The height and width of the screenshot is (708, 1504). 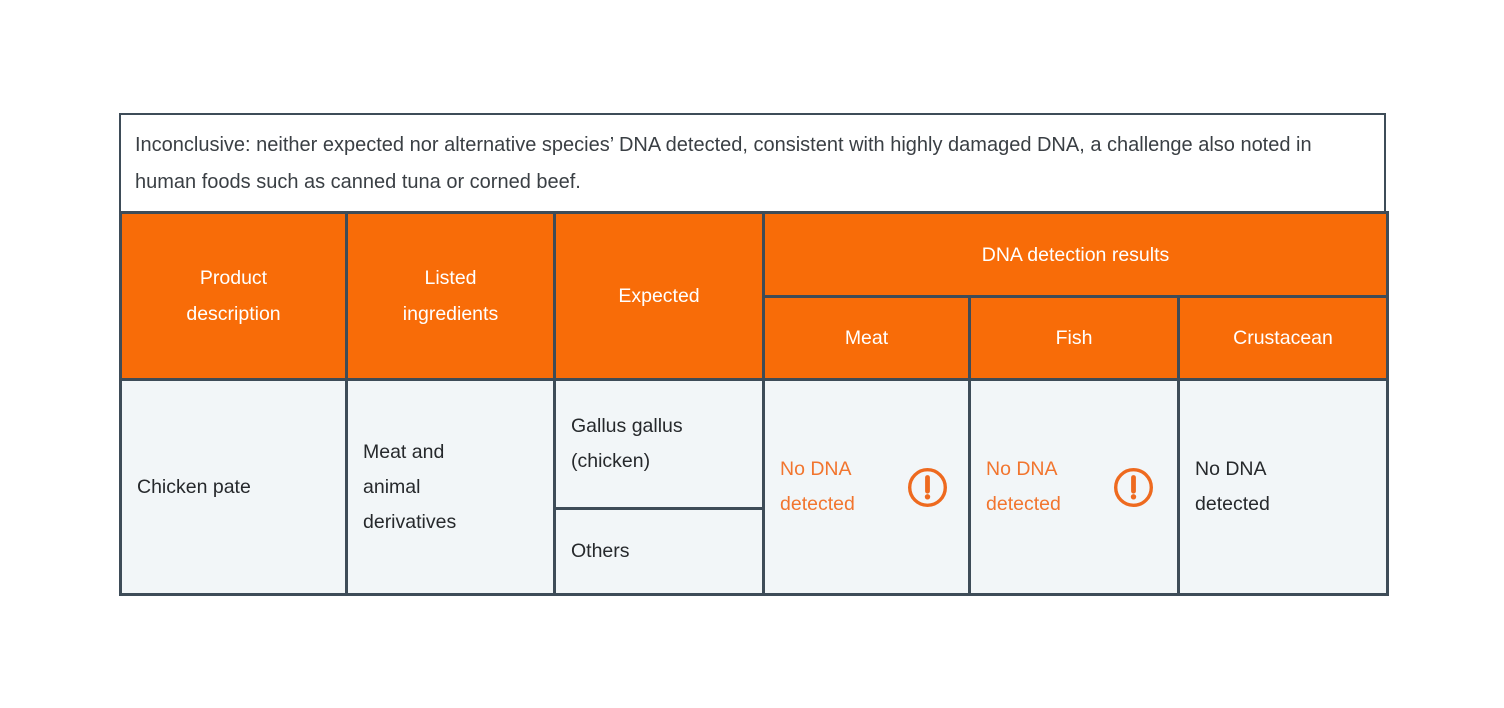 I want to click on col-header-meat: Meat, so click(x=866, y=338).